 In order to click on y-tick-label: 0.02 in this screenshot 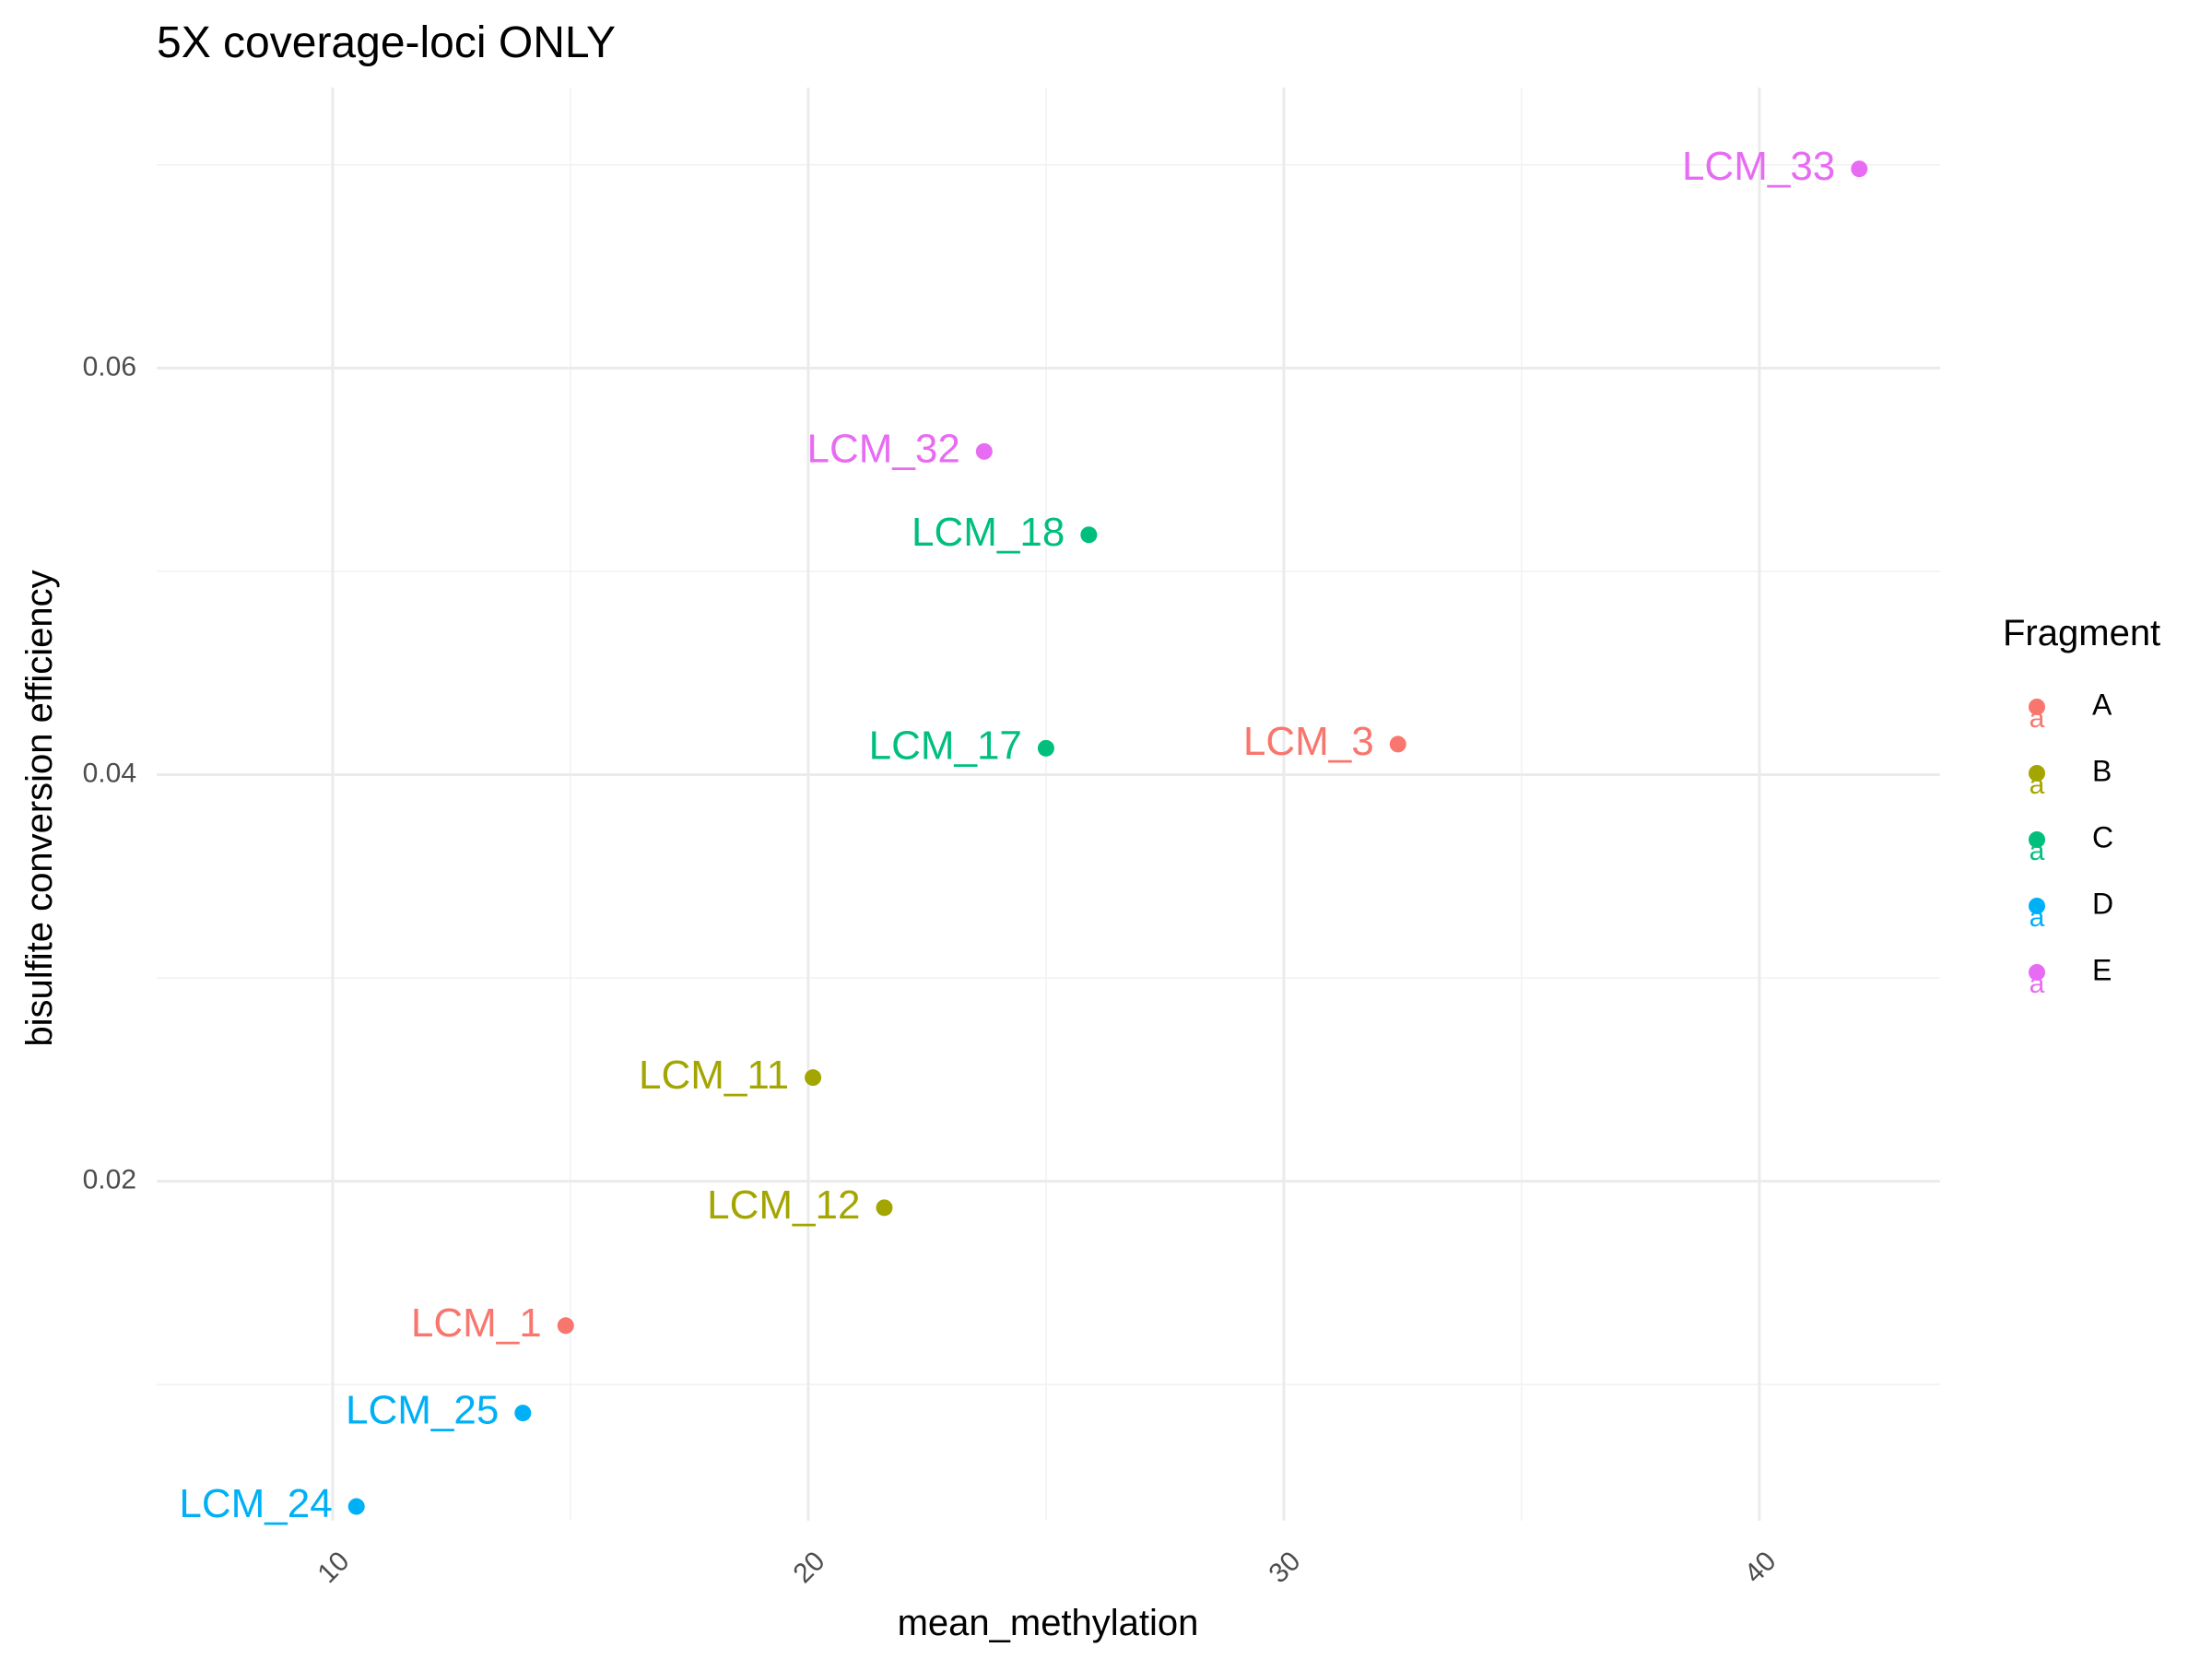, I will do `click(109, 1180)`.